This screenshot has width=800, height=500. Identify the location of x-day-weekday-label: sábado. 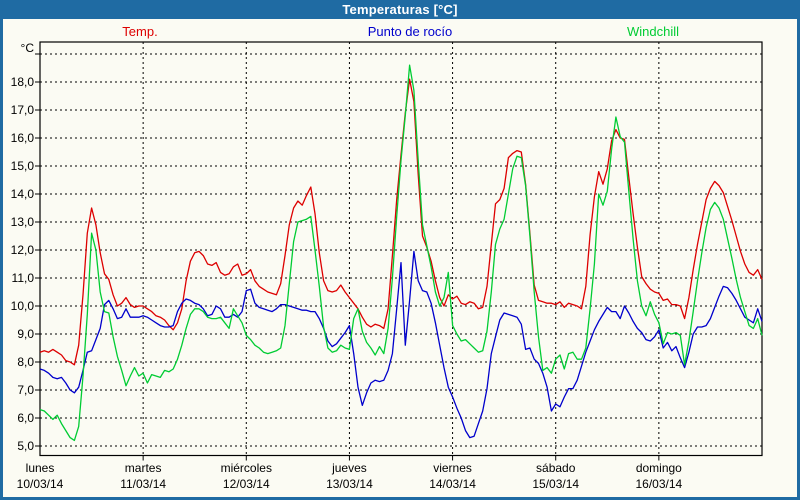
(556, 468).